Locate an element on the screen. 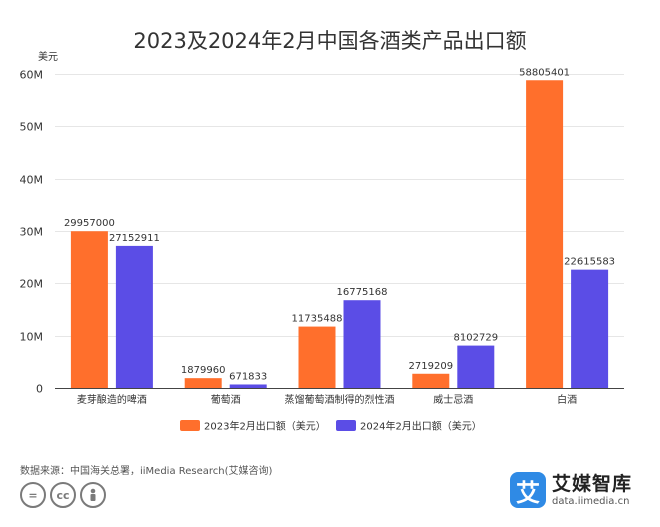 This screenshot has height=527, width=660. chart-title: 2023及2024年2月中国各酒类产品出口额 is located at coordinates (329, 41).